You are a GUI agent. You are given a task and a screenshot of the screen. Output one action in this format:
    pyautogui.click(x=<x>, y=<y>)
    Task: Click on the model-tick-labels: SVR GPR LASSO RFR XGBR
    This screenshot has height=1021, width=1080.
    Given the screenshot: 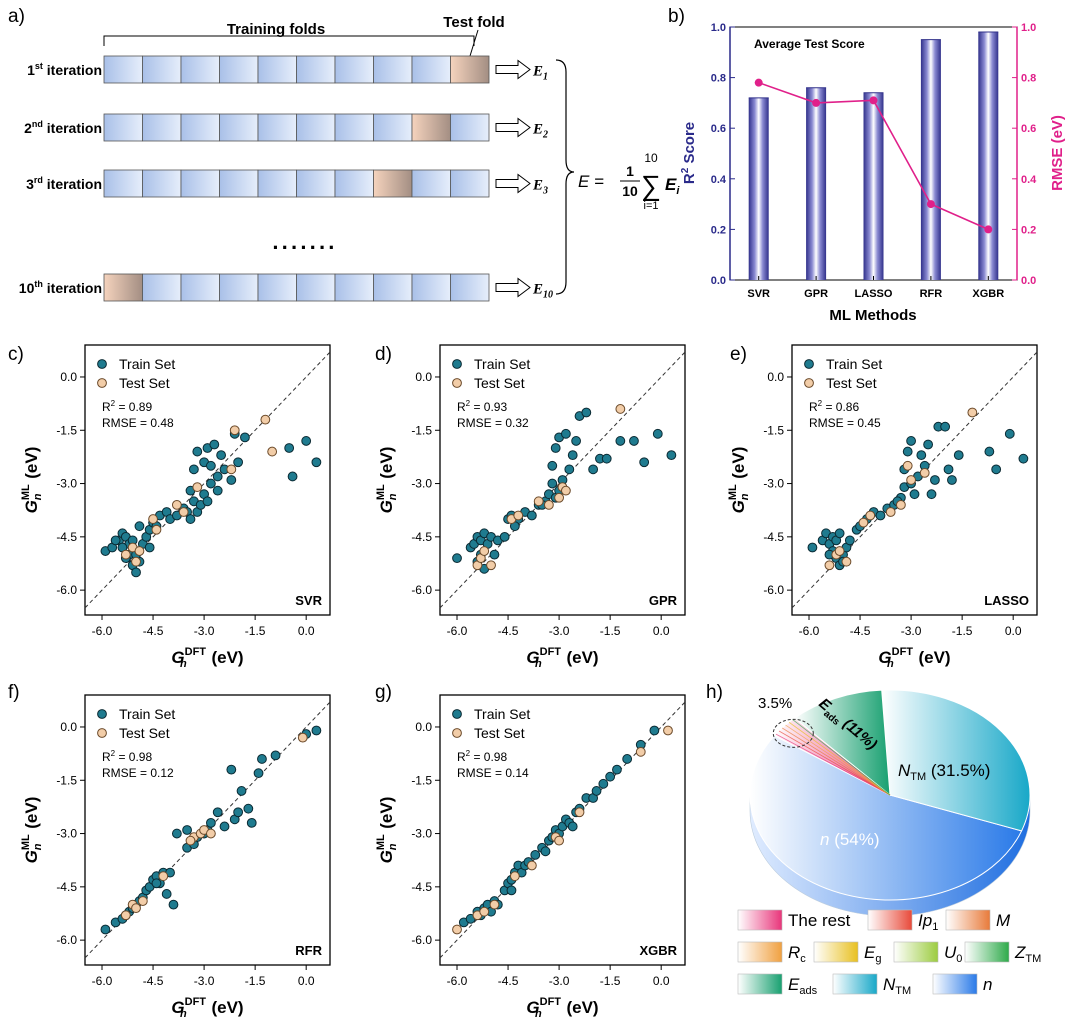 What is the action you would take?
    pyautogui.click(x=875, y=288)
    